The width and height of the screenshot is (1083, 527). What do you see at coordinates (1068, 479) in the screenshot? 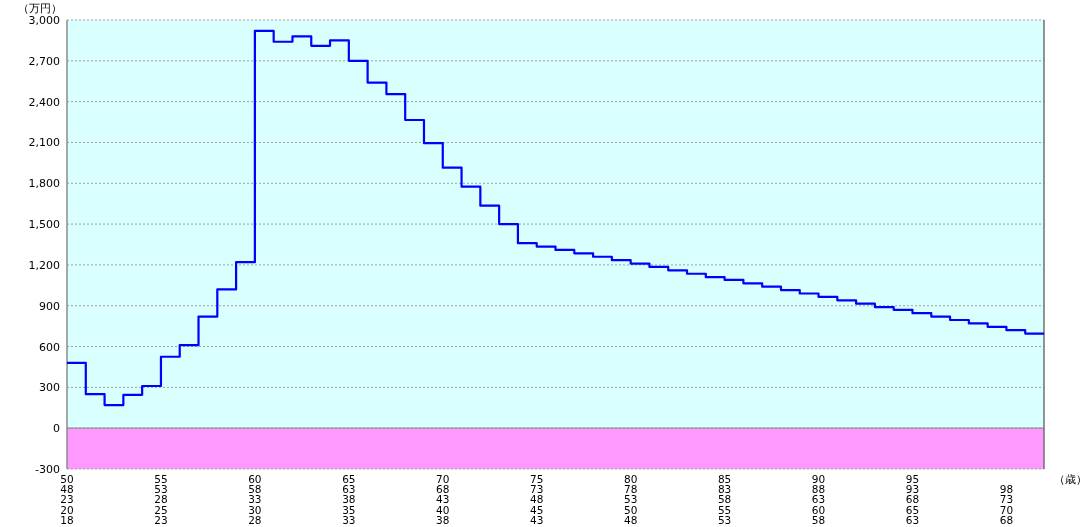
I see `x-axis-title: （歳）` at bounding box center [1068, 479].